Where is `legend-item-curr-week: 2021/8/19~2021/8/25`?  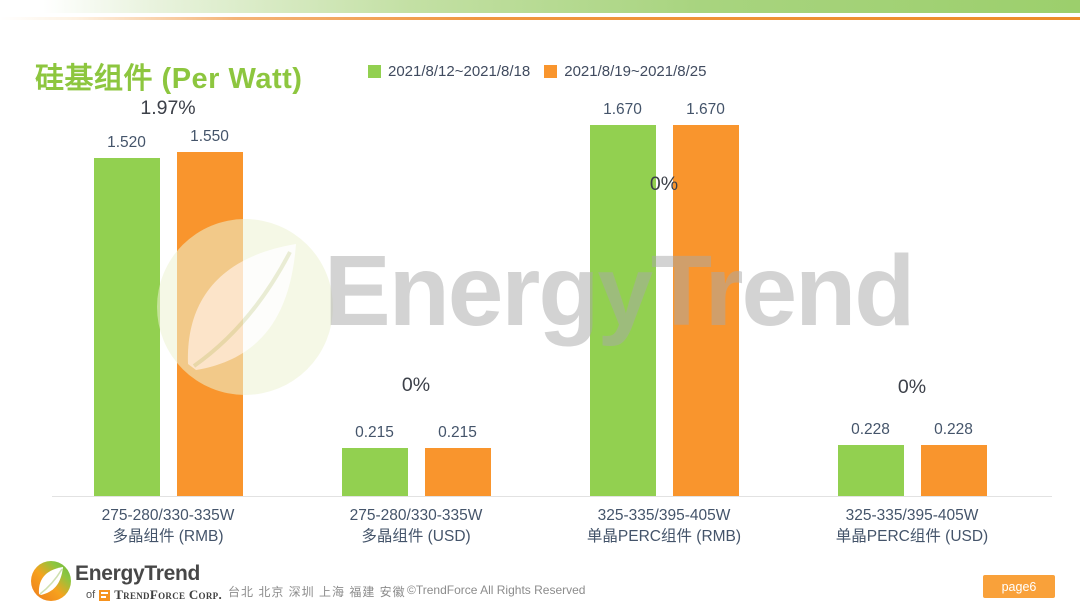
legend-item-curr-week: 2021/8/19~2021/8/25 is located at coordinates (625, 71).